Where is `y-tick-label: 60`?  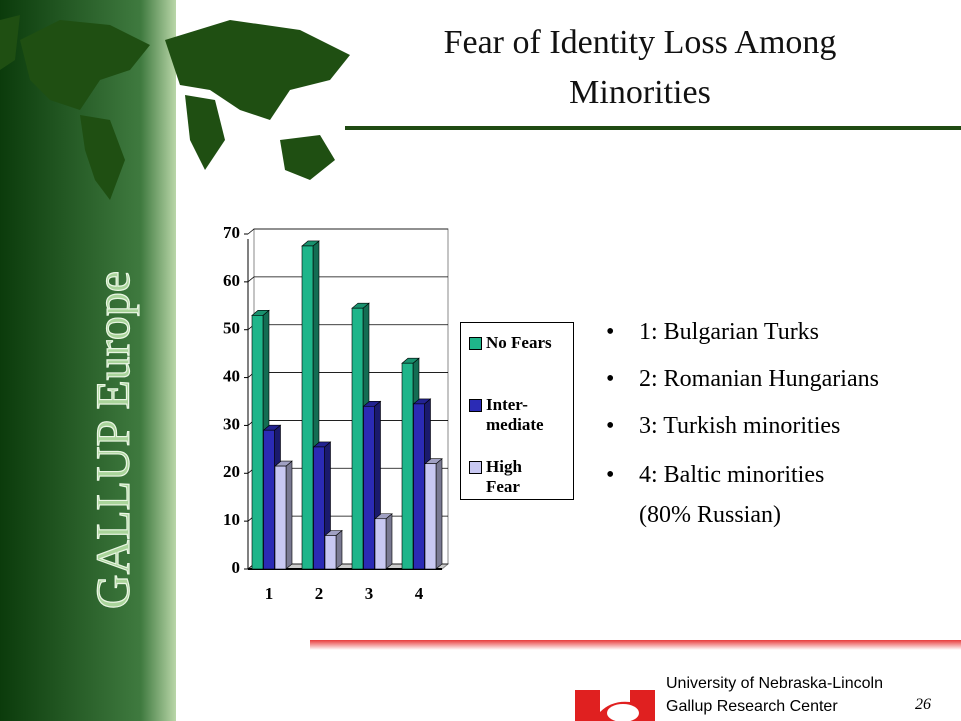 y-tick-label: 60 is located at coordinates (231, 280).